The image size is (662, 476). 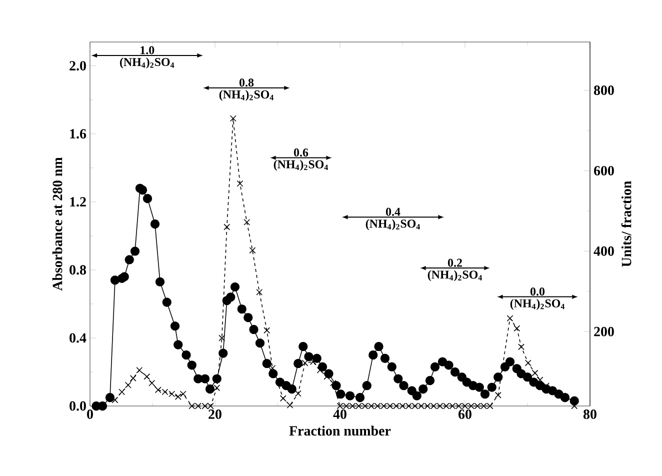 I want to click on y2-tick-label: 400, so click(x=604, y=251).